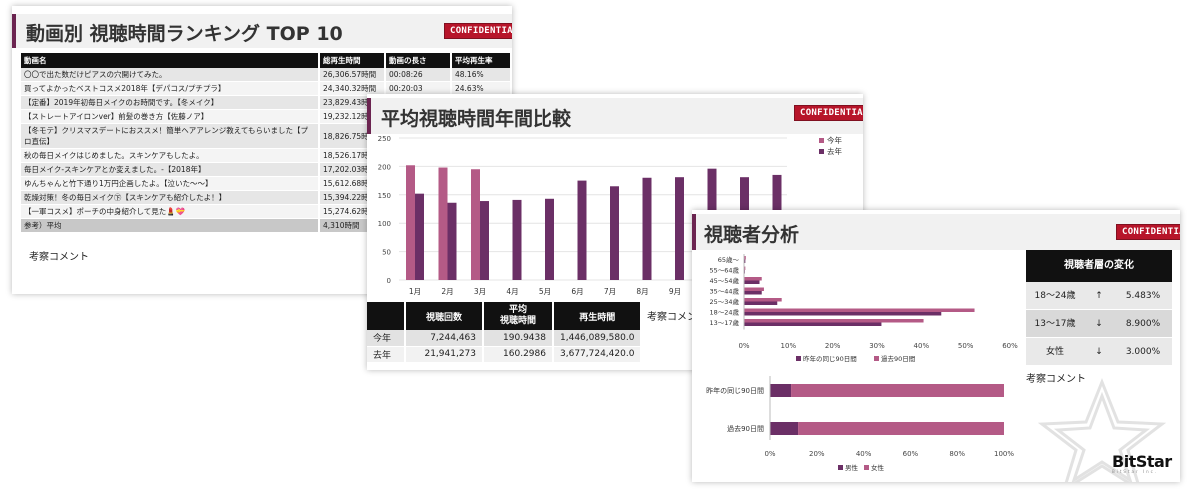 This screenshot has height=492, width=1203. What do you see at coordinates (170, 169) in the screenshot?
I see `table-cell: 毎日メイク-スキンケアとか変えました。-【2018年】` at bounding box center [170, 169].